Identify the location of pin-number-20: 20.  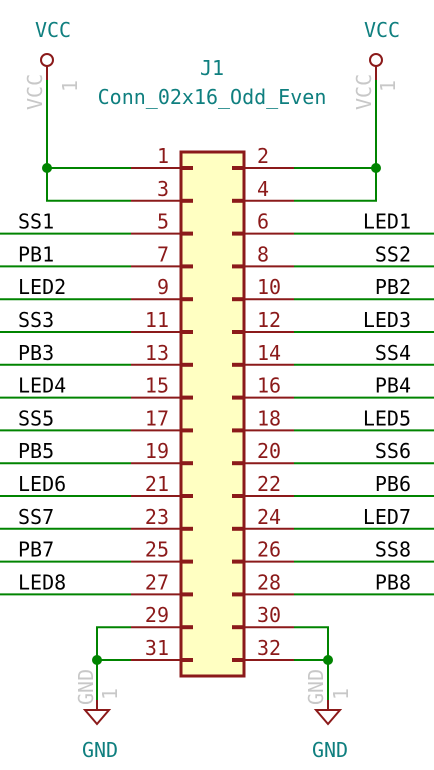
(269, 451).